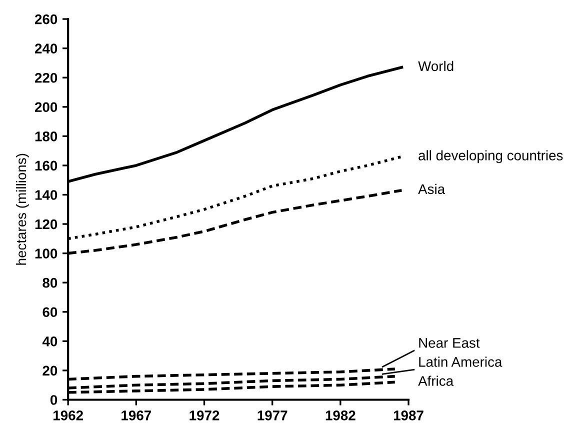 Image resolution: width=577 pixels, height=423 pixels. What do you see at coordinates (341, 415) in the screenshot?
I see `x-tick-label: 1982` at bounding box center [341, 415].